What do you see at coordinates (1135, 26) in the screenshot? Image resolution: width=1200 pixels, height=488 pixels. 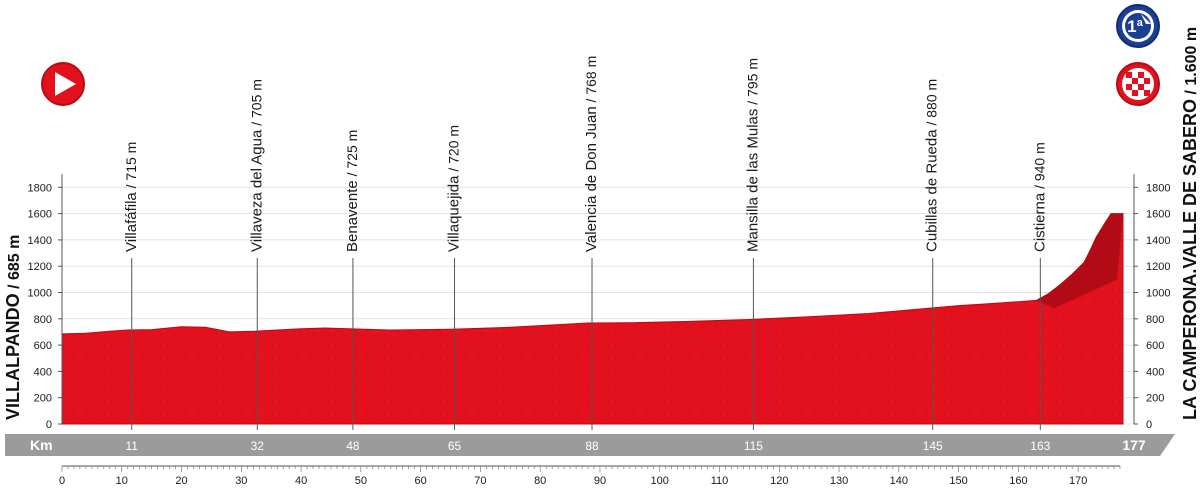 I see `climb-category-label: 1ª` at bounding box center [1135, 26].